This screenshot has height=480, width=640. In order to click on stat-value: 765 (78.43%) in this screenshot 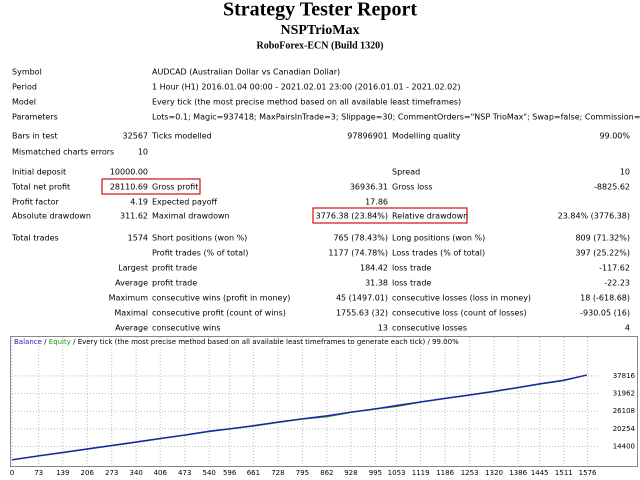, I will do `click(360, 238)`.